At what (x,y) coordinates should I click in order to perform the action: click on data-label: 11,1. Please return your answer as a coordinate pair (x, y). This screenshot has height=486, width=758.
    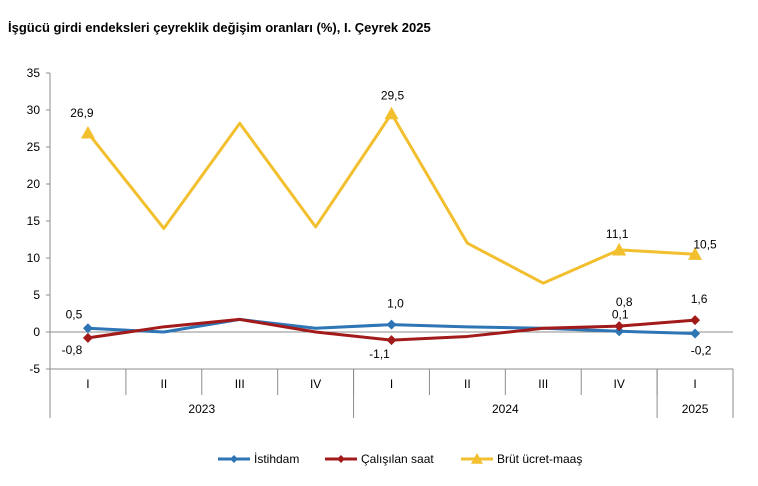
    Looking at the image, I should click on (617, 234).